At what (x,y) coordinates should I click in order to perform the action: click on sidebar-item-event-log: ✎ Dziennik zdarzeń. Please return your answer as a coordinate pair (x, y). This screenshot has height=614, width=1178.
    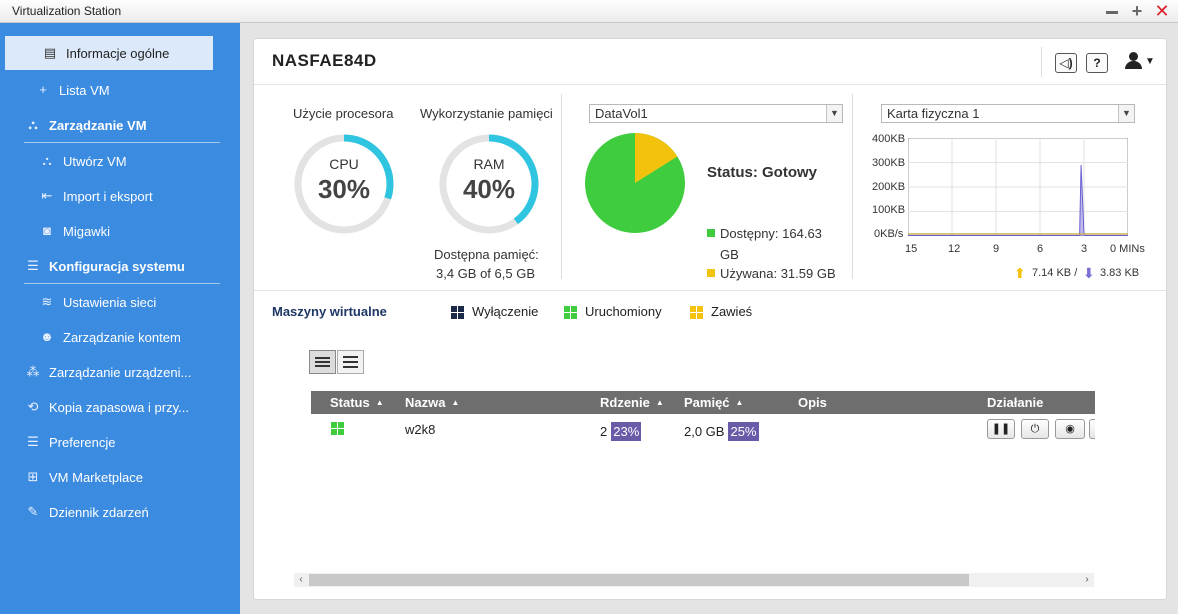
    Looking at the image, I should click on (120, 512).